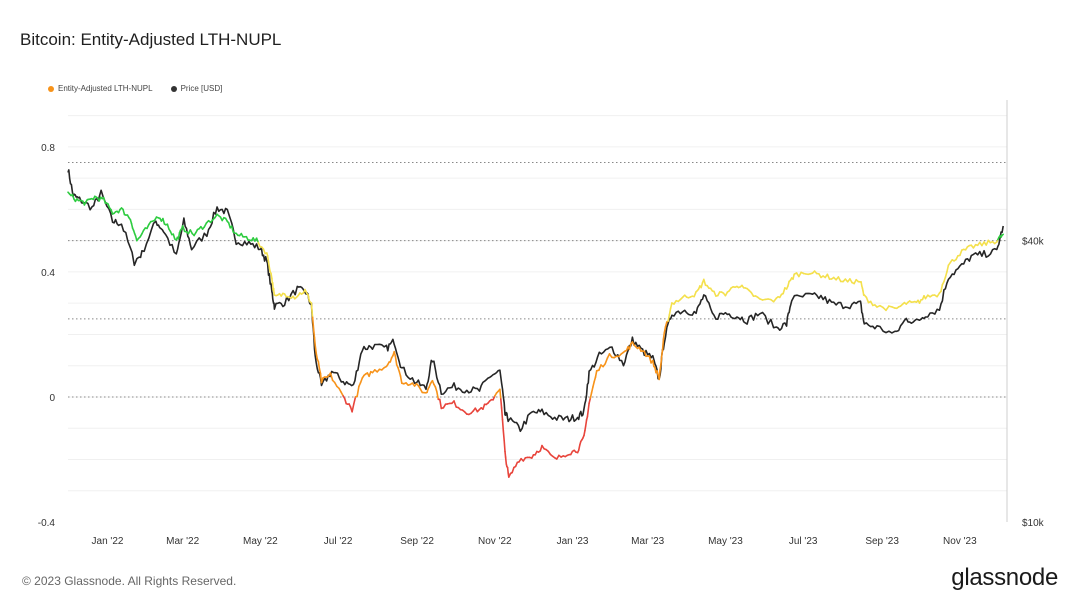  Describe the element at coordinates (151, 39) in the screenshot. I see `chart-title: Bitcoin: Entity-Adjusted LTH-NUPL` at that location.